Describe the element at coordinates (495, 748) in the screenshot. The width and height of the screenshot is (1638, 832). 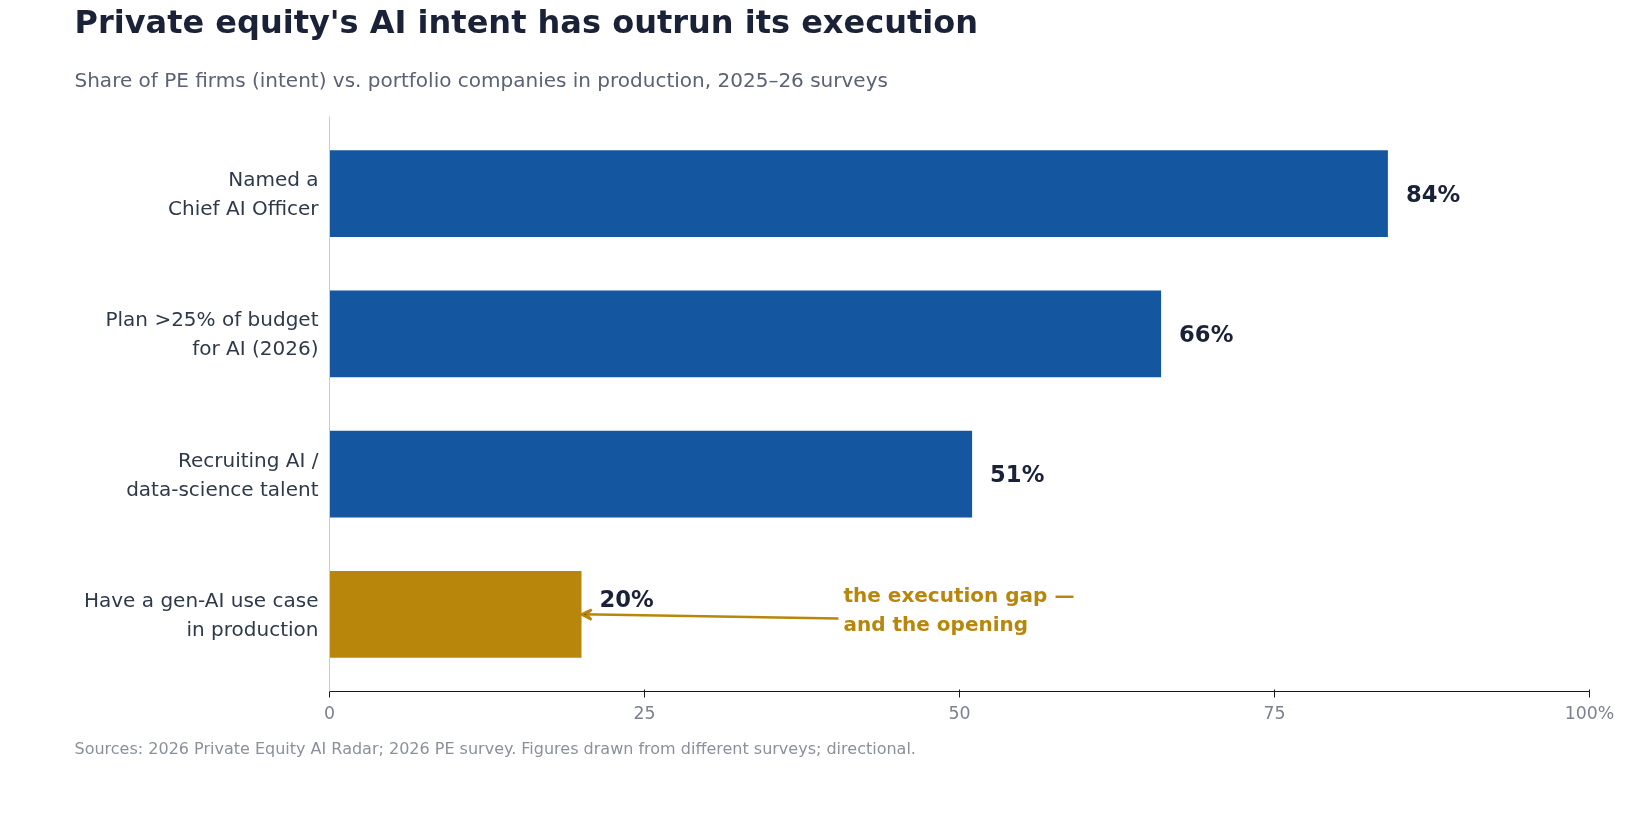
I see `source-note: Sources: 2026 Private Equity AI Radar; 2026 PE survey. Figures drawn from different surveys; directional.` at that location.